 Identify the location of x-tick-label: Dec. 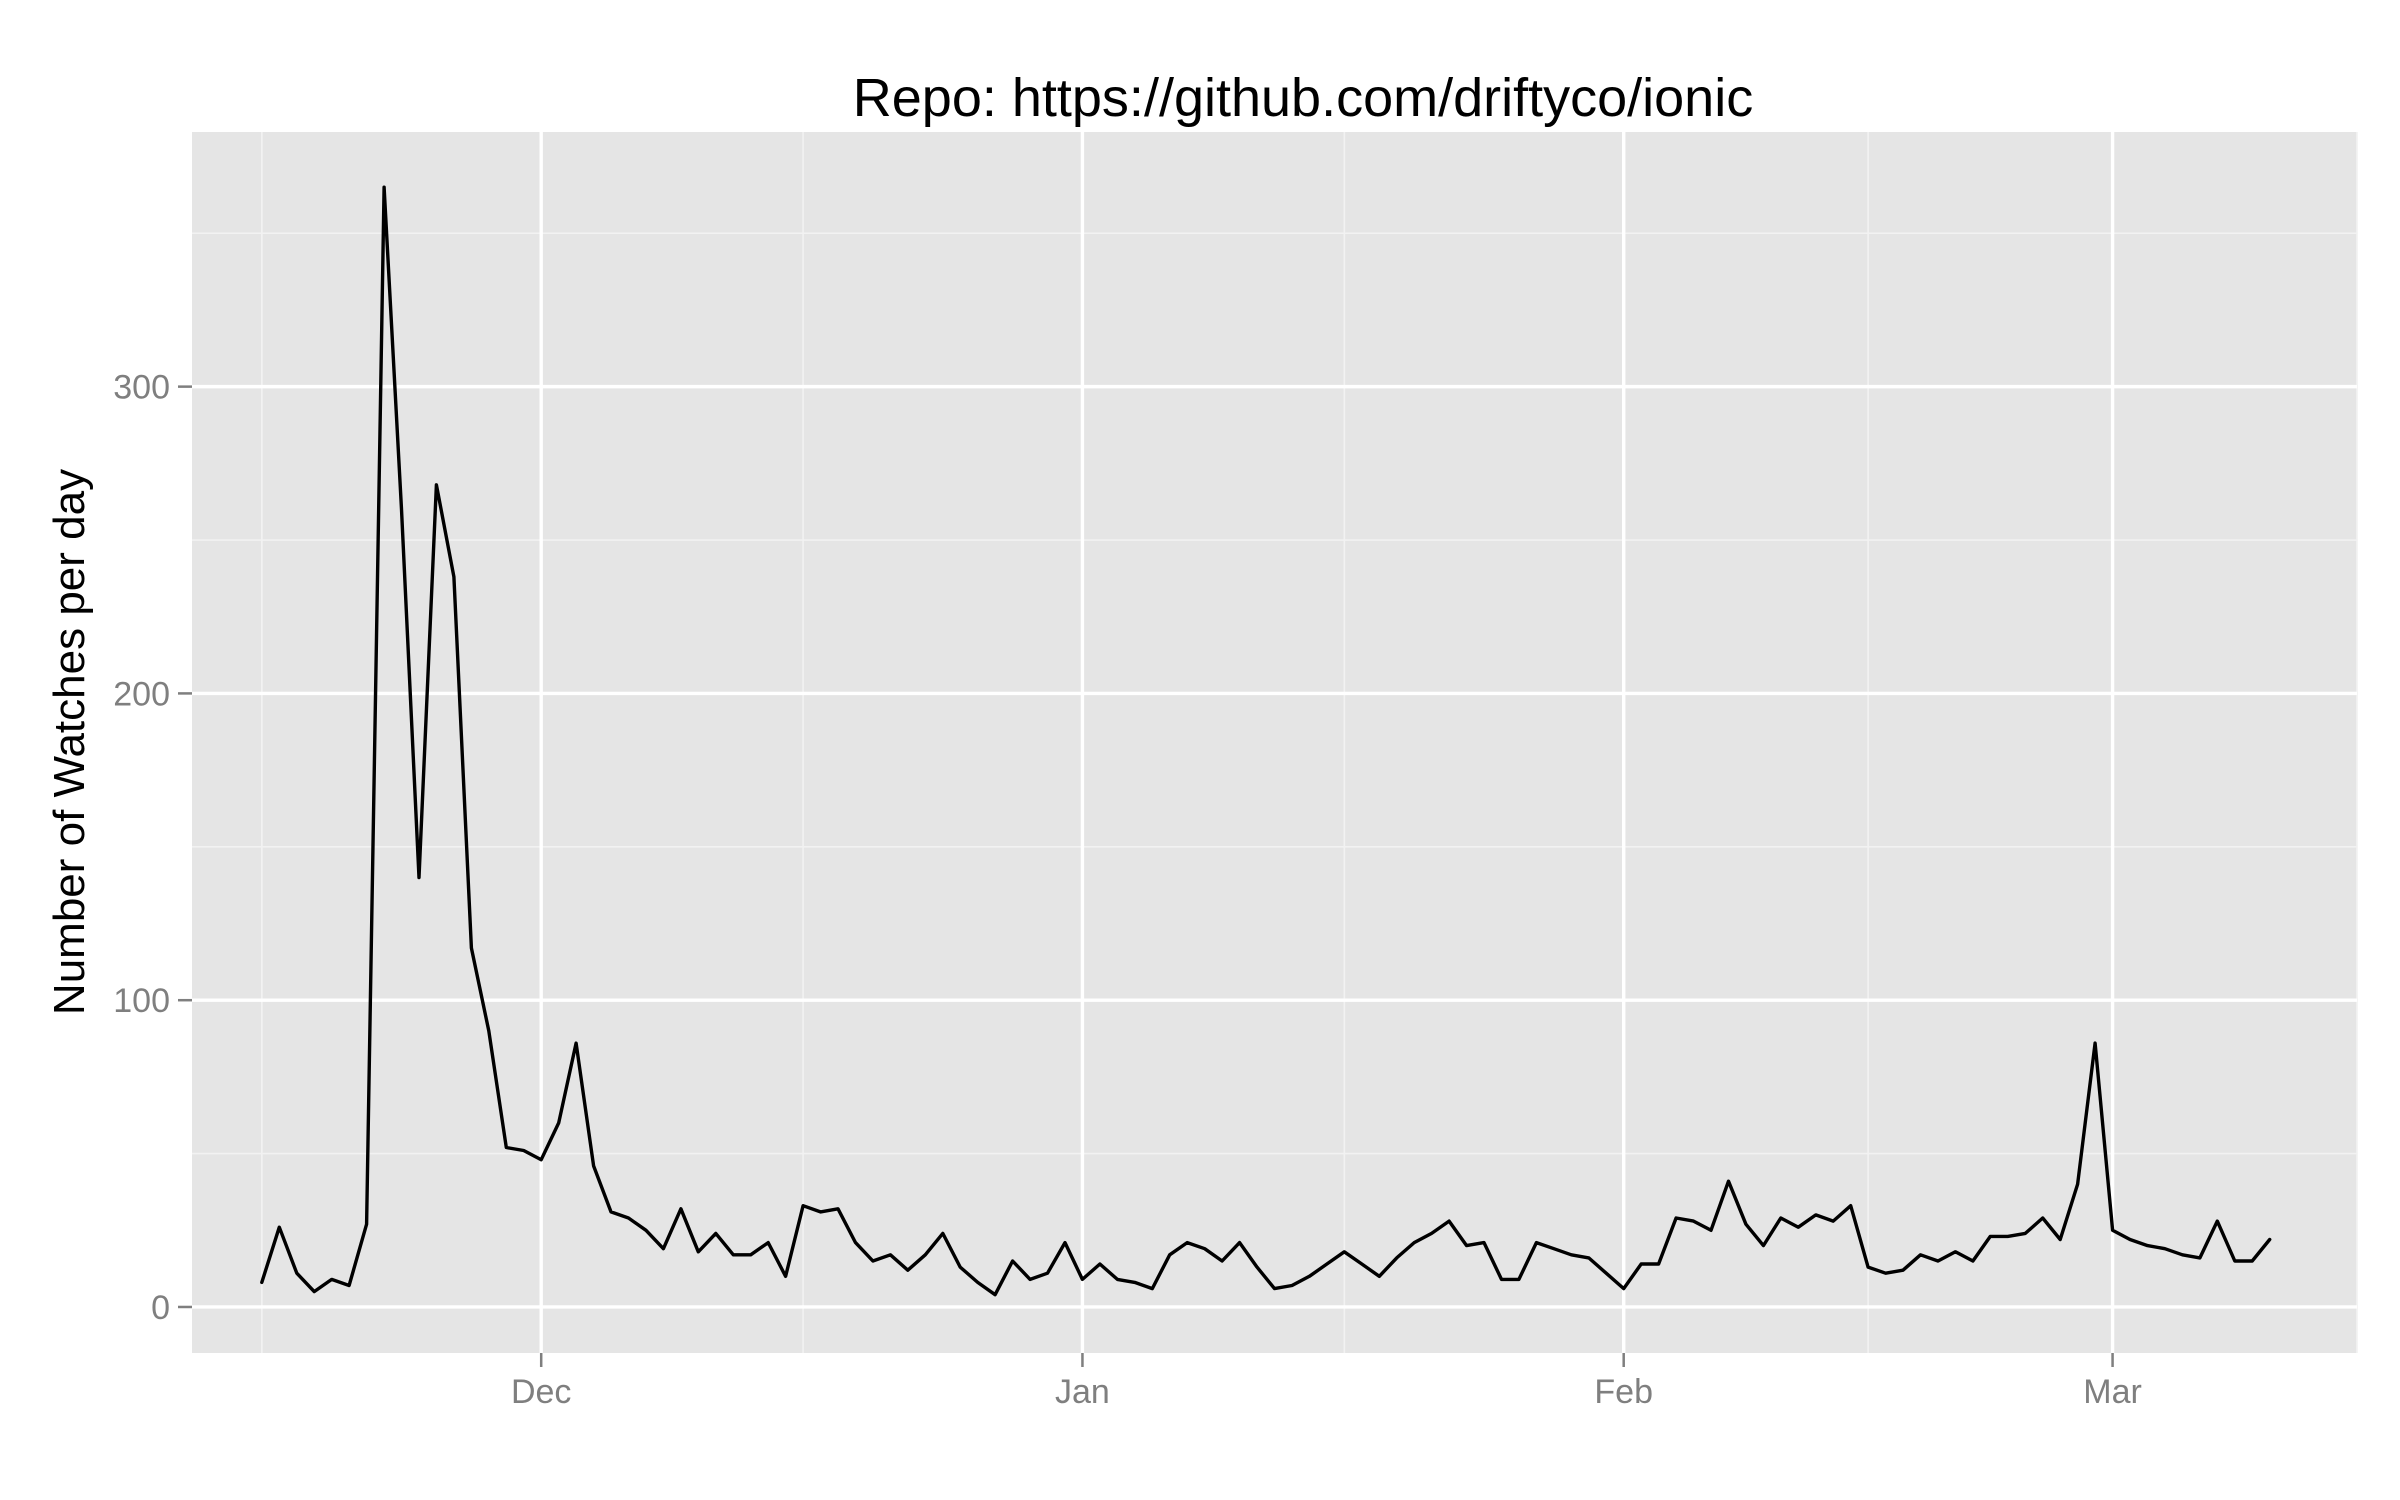
(541, 1392).